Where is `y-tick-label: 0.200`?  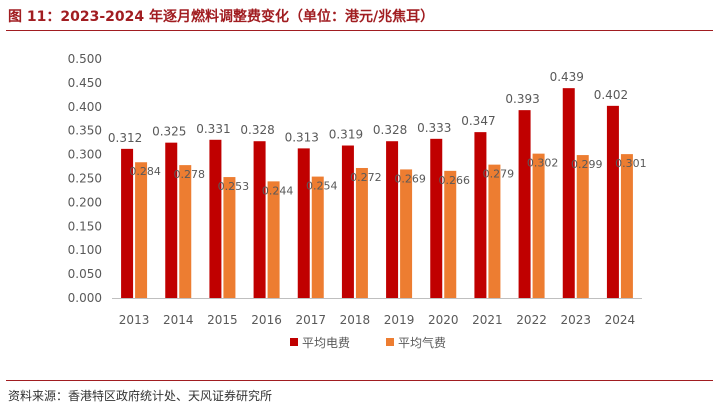 y-tick-label: 0.200 is located at coordinates (85, 202).